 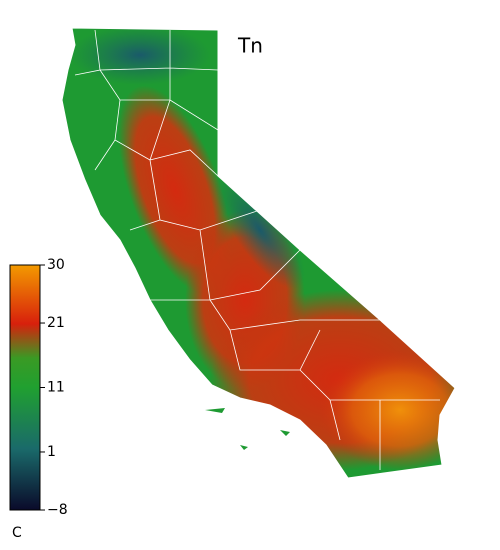 I want to click on colorbar-unit: C, so click(x=17, y=533).